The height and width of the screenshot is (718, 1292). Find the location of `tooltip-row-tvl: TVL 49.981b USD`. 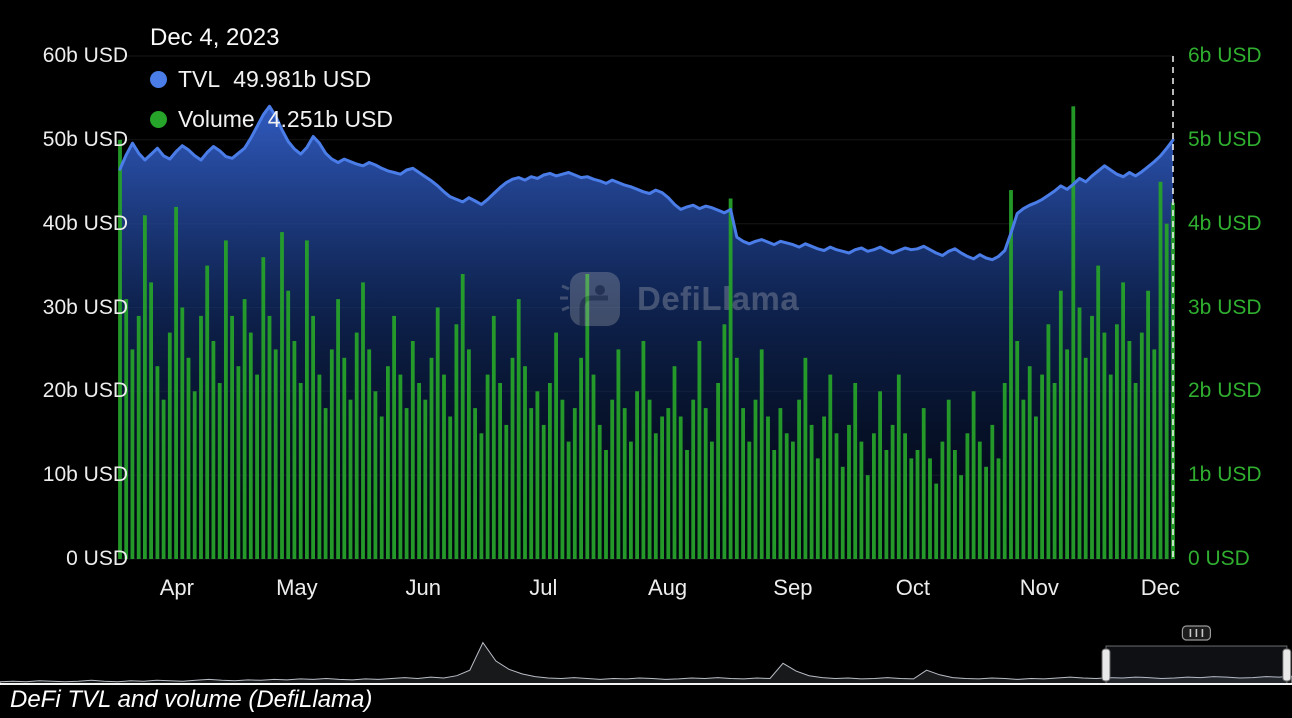

tooltip-row-tvl: TVL 49.981b USD is located at coordinates (271, 79).